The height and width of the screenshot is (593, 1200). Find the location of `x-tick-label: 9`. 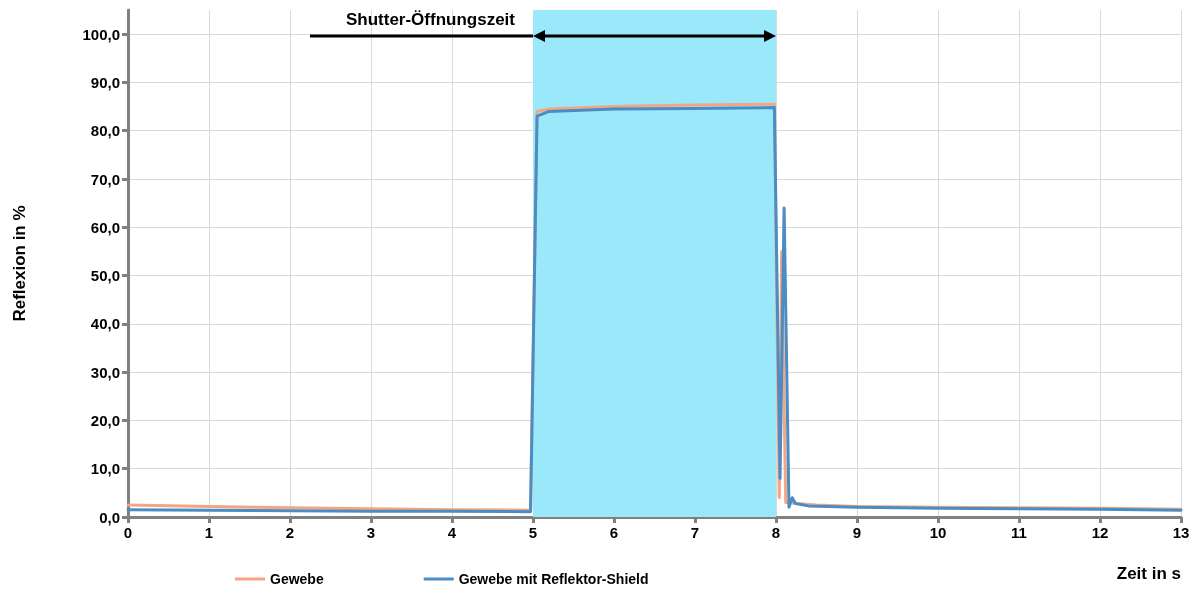

x-tick-label: 9 is located at coordinates (857, 532).